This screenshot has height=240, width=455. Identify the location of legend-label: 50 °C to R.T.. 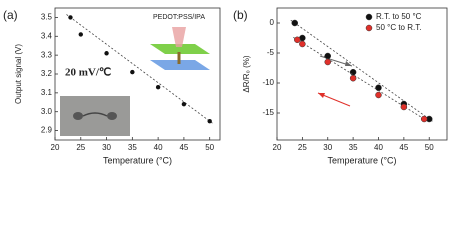
(398, 27).